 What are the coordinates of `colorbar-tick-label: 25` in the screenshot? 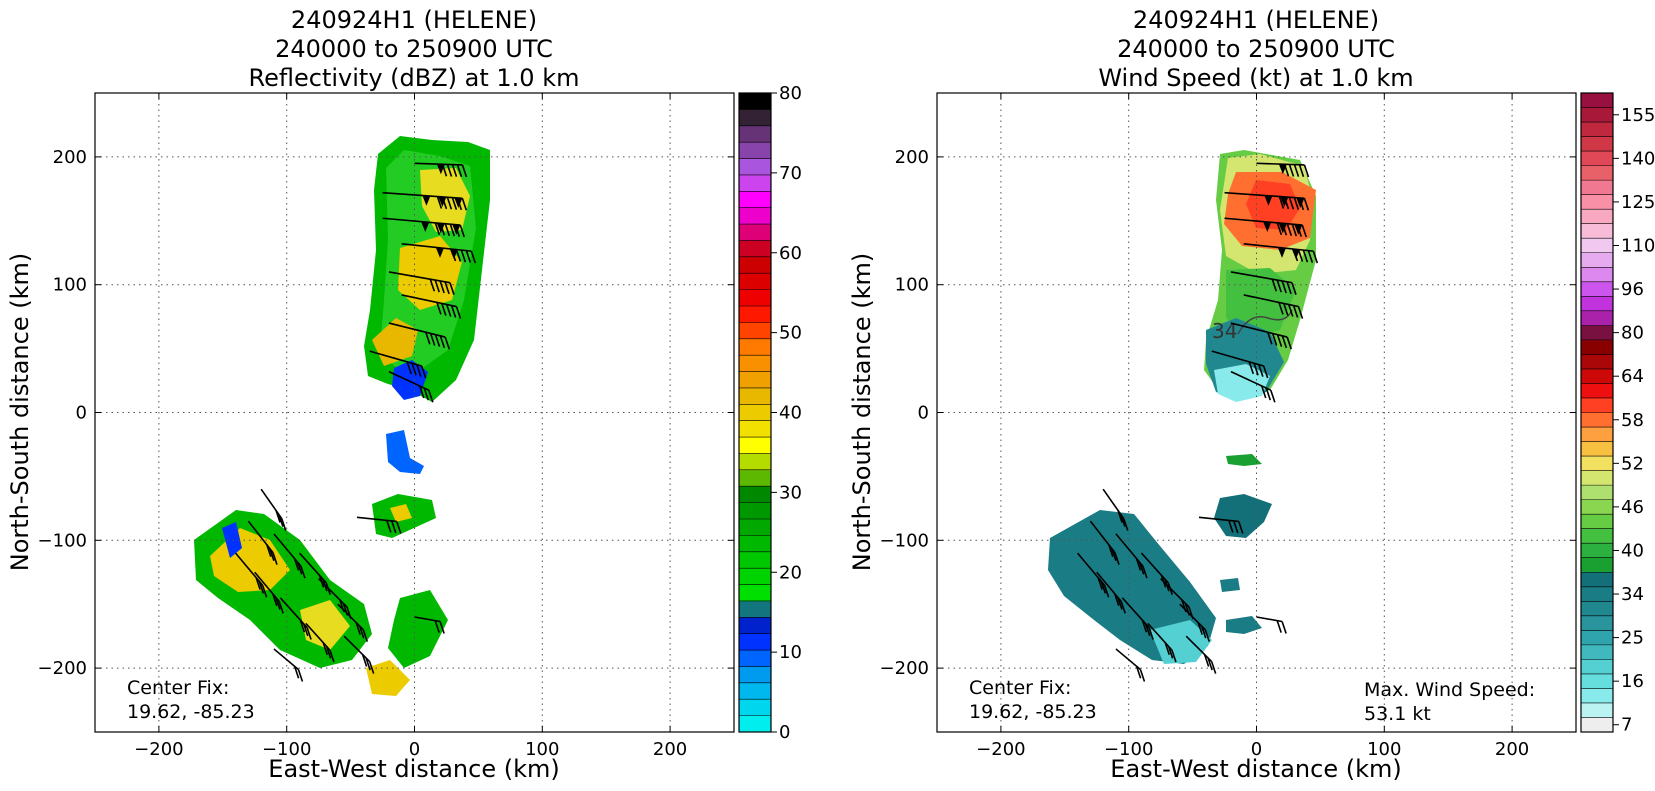 It's located at (1632, 638).